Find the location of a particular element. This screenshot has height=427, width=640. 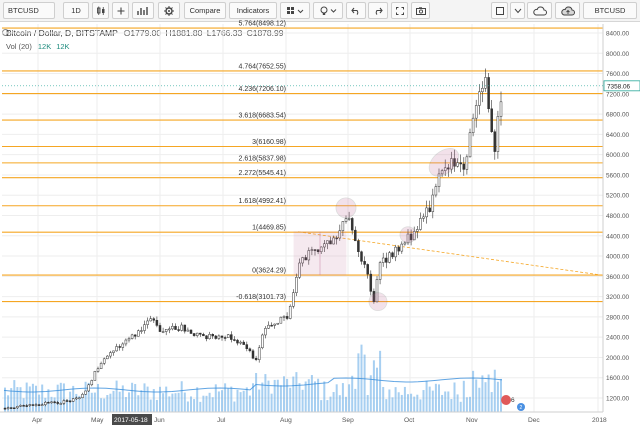

symbol-label-right: BTCUSD is located at coordinates (610, 10).